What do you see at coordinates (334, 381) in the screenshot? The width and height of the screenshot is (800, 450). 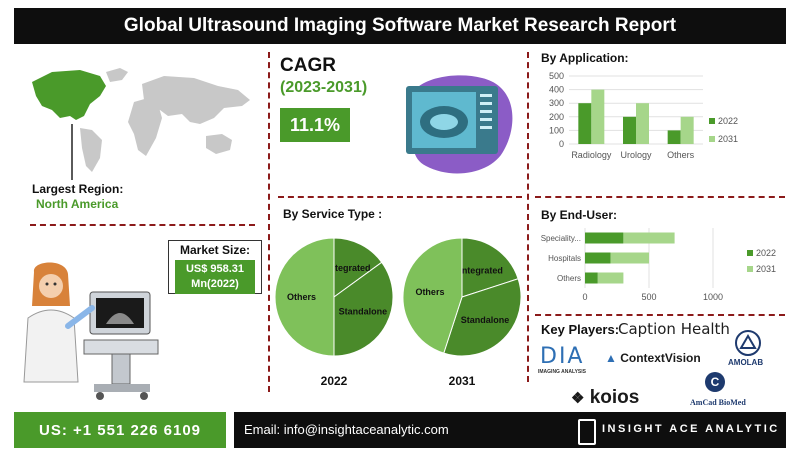 I see `pie-year-label: 2022` at bounding box center [334, 381].